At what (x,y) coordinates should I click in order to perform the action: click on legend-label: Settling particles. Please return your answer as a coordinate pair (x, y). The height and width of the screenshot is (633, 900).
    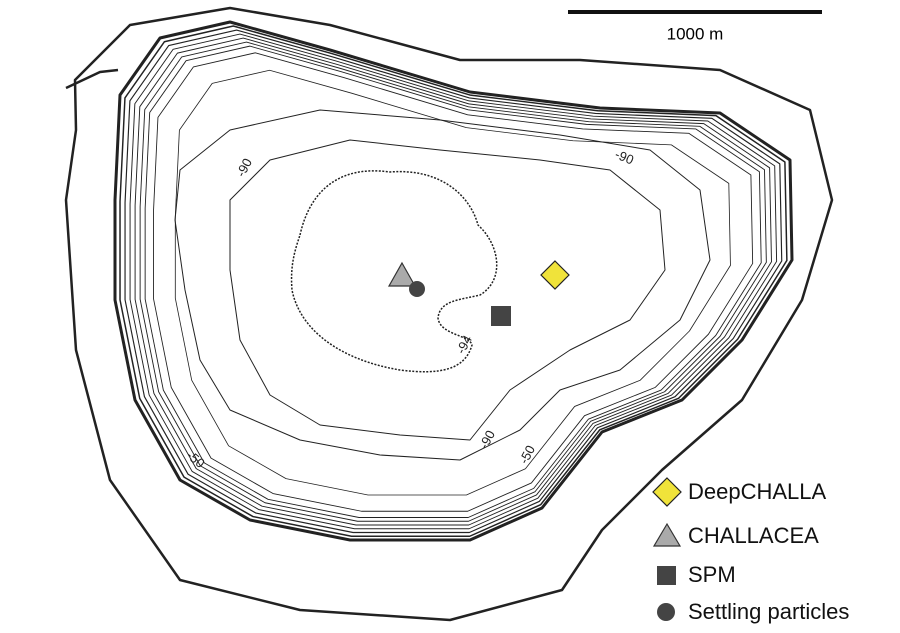
    Looking at the image, I should click on (768, 611).